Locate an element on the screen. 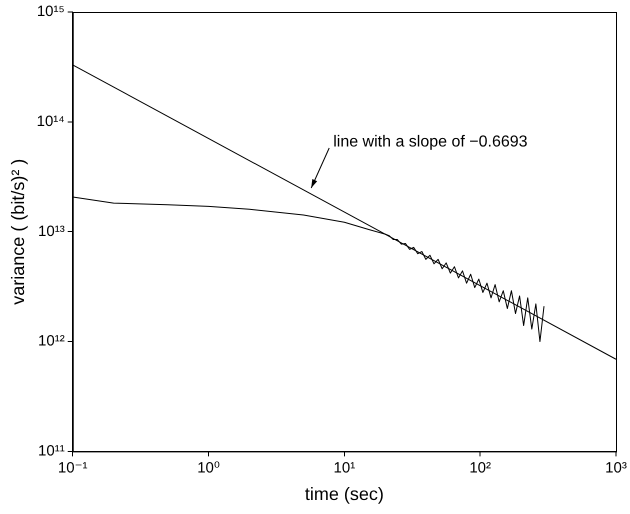 The image size is (630, 514). x-tick-label: 10⁰ is located at coordinates (208, 468).